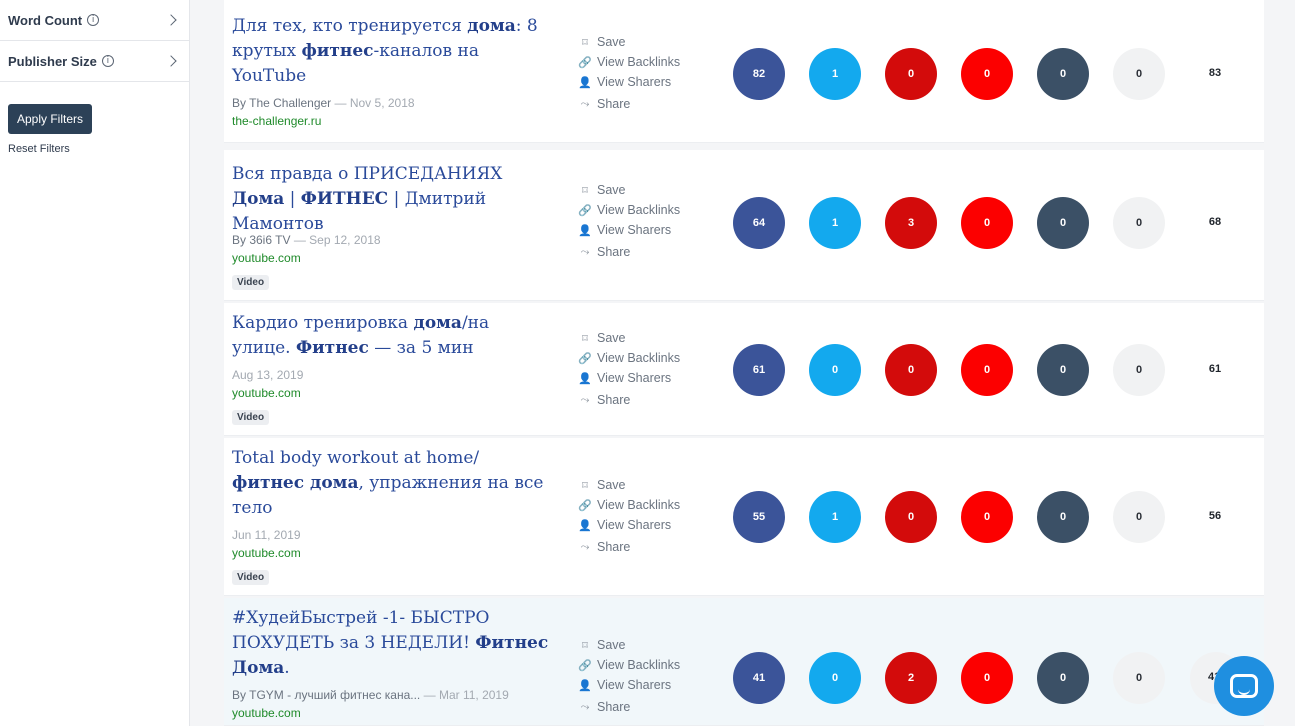 This screenshot has width=1295, height=726. What do you see at coordinates (266, 535) in the screenshot?
I see `article-meta: Jun 11, 2019` at bounding box center [266, 535].